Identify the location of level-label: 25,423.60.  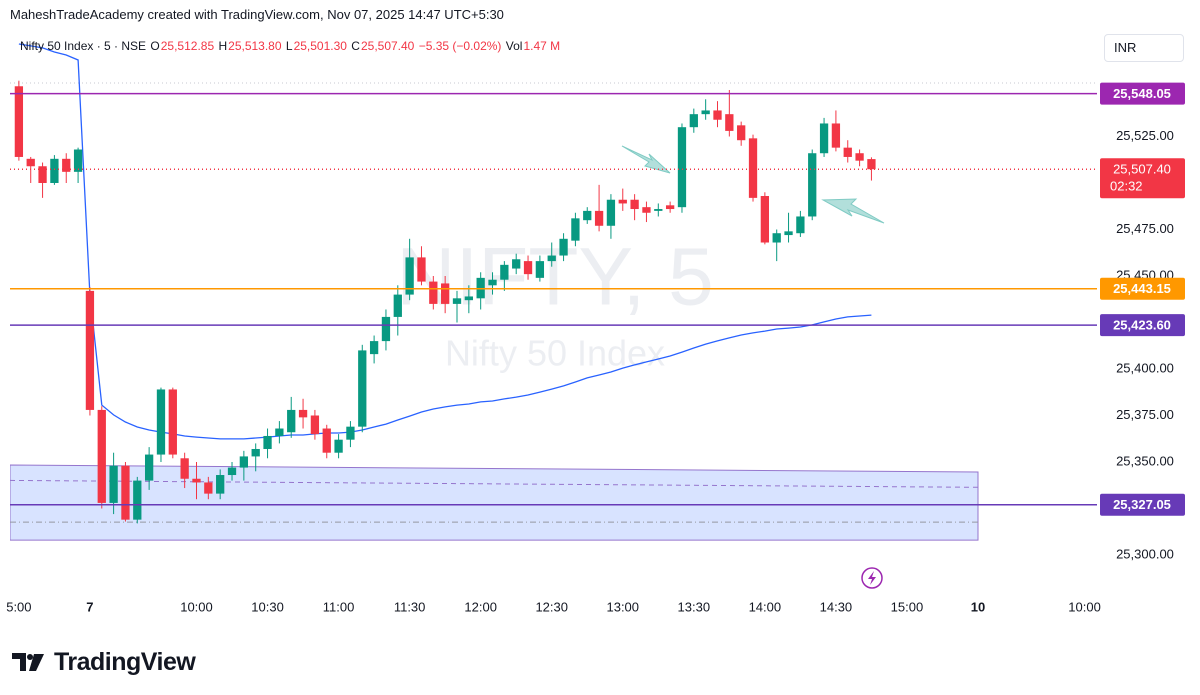
(1142, 325).